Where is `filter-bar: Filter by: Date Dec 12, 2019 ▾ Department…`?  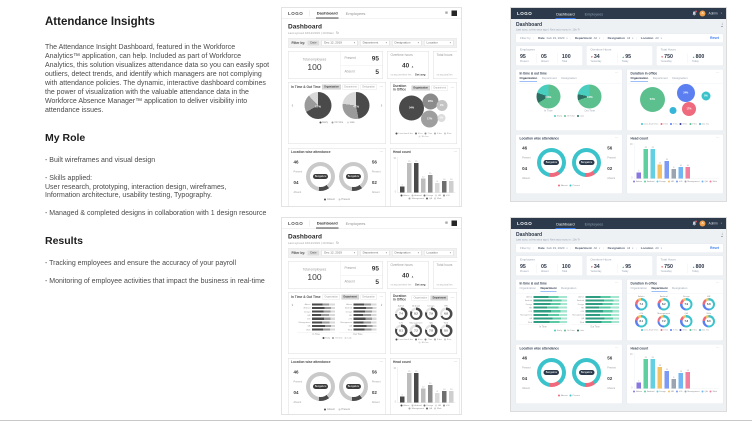
filter-bar: Filter by: Date Dec 12, 2019 ▾ Department… is located at coordinates (372, 253).